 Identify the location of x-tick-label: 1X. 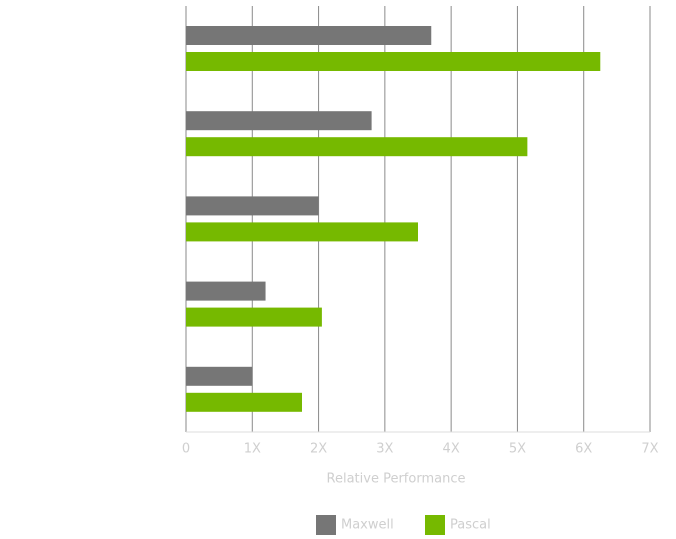
(252, 449).